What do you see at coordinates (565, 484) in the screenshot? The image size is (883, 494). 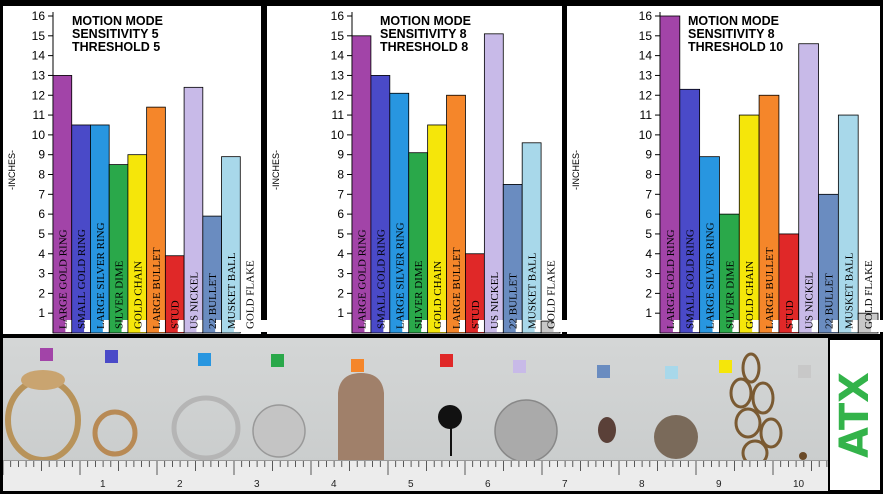 I see `ruler-label: 7` at bounding box center [565, 484].